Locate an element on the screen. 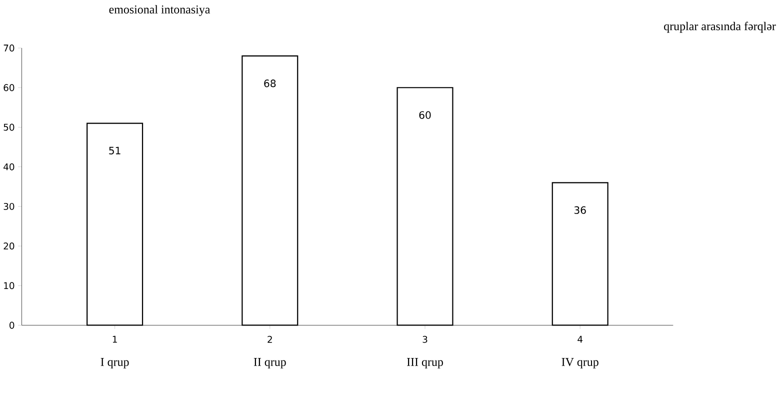  x-tick-label: 2 is located at coordinates (270, 339).